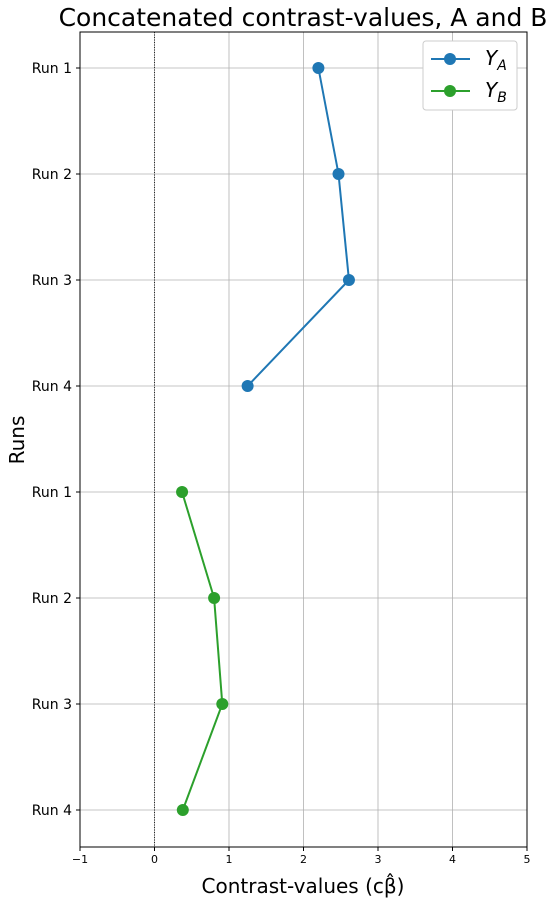  I want to click on series-line-y-a, so click(298, 227).